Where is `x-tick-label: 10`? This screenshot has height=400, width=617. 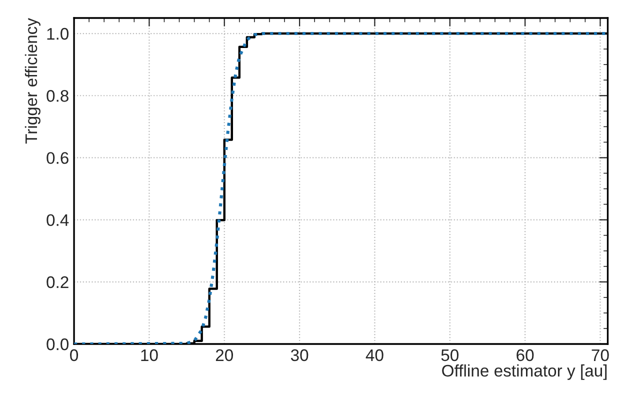
x-tick-label: 10 is located at coordinates (149, 355).